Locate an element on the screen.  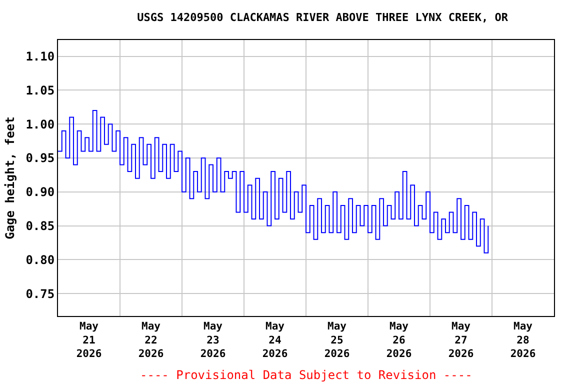
y-tick-label: 0.80 is located at coordinates (40, 259).